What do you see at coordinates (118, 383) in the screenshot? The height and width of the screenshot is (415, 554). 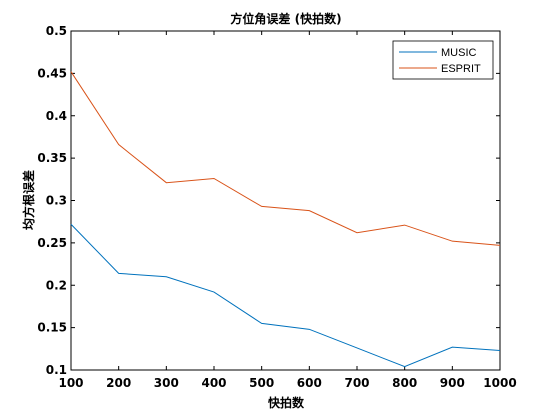 I see `x-tick-label: 200` at bounding box center [118, 383].